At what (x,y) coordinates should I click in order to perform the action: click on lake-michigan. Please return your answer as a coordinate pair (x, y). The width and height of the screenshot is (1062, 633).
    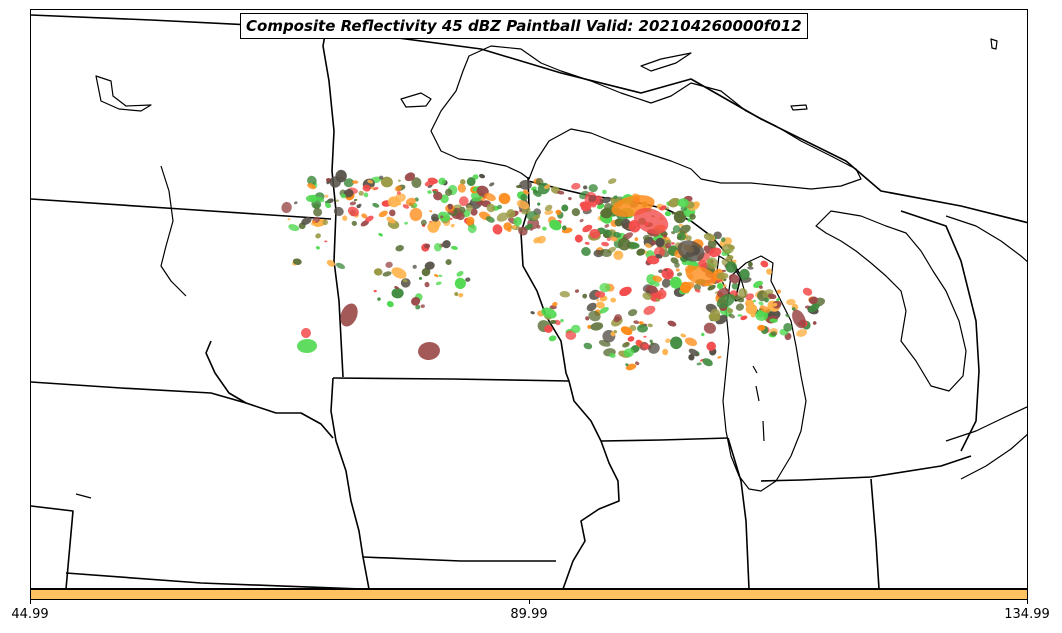
    Looking at the image, I should click on (764, 373).